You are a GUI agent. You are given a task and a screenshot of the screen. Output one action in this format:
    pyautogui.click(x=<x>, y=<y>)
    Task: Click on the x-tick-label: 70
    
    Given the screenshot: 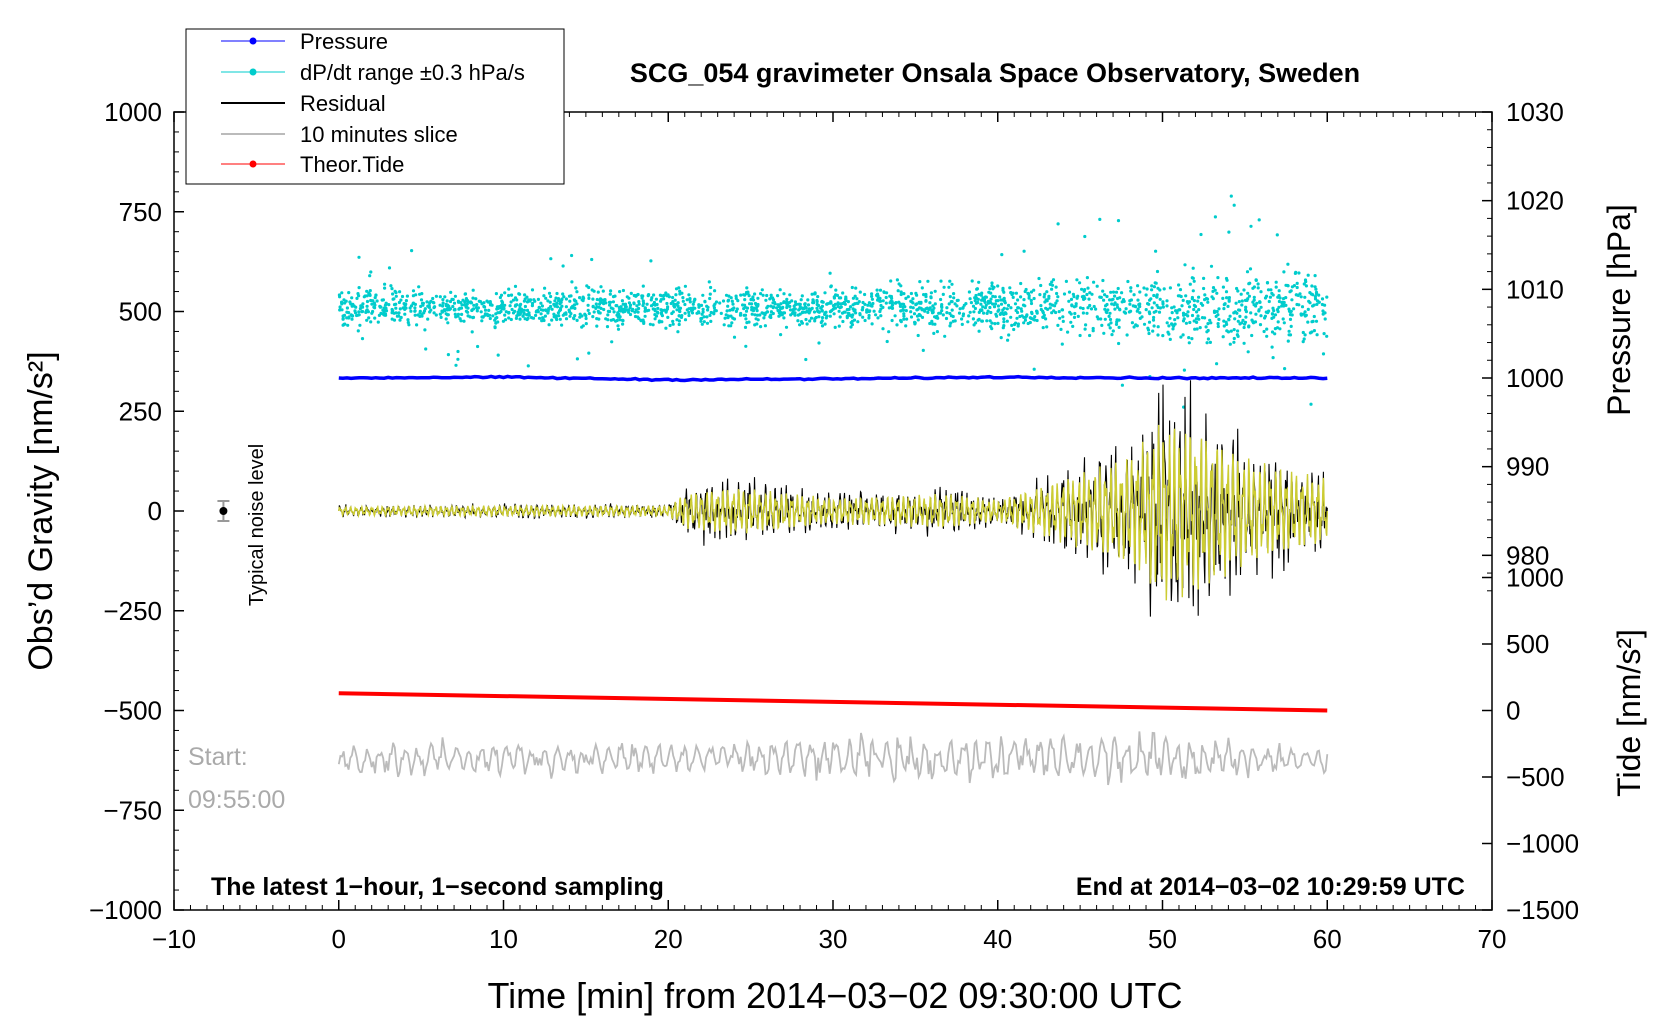 What is the action you would take?
    pyautogui.click(x=1492, y=939)
    